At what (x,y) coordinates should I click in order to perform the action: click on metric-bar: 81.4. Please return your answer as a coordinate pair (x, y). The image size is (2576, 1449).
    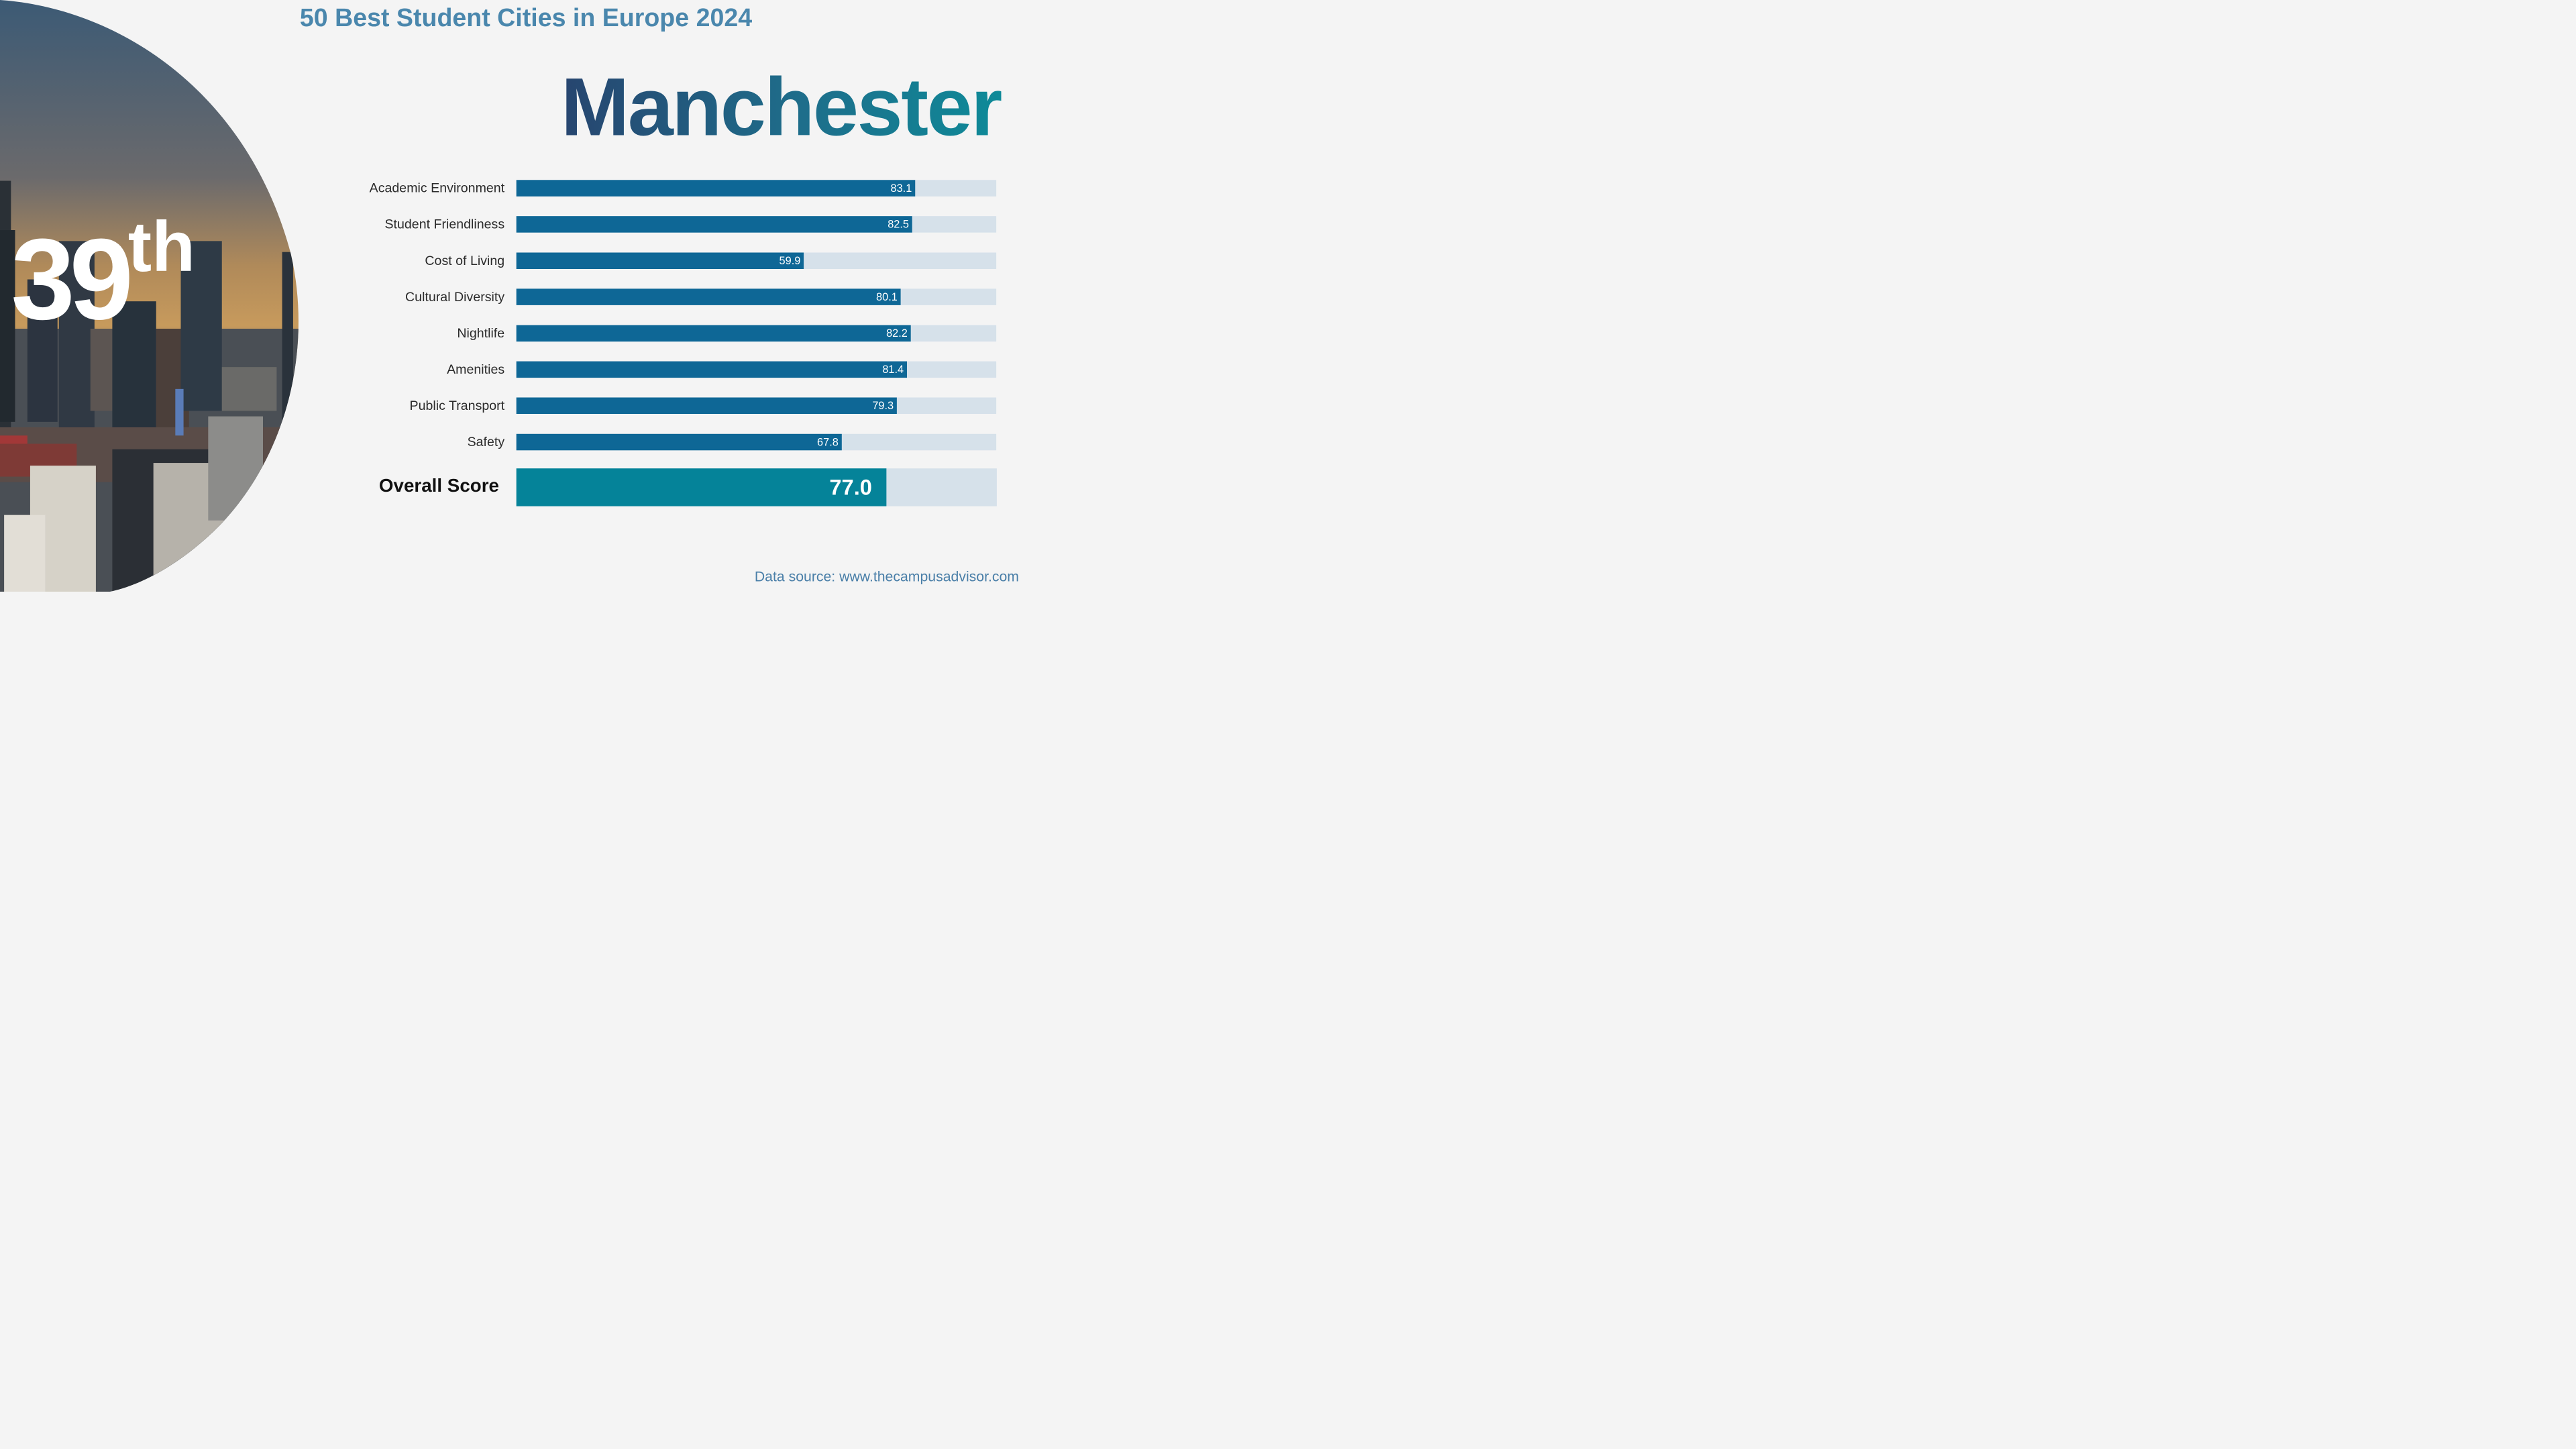
    Looking at the image, I should click on (712, 369).